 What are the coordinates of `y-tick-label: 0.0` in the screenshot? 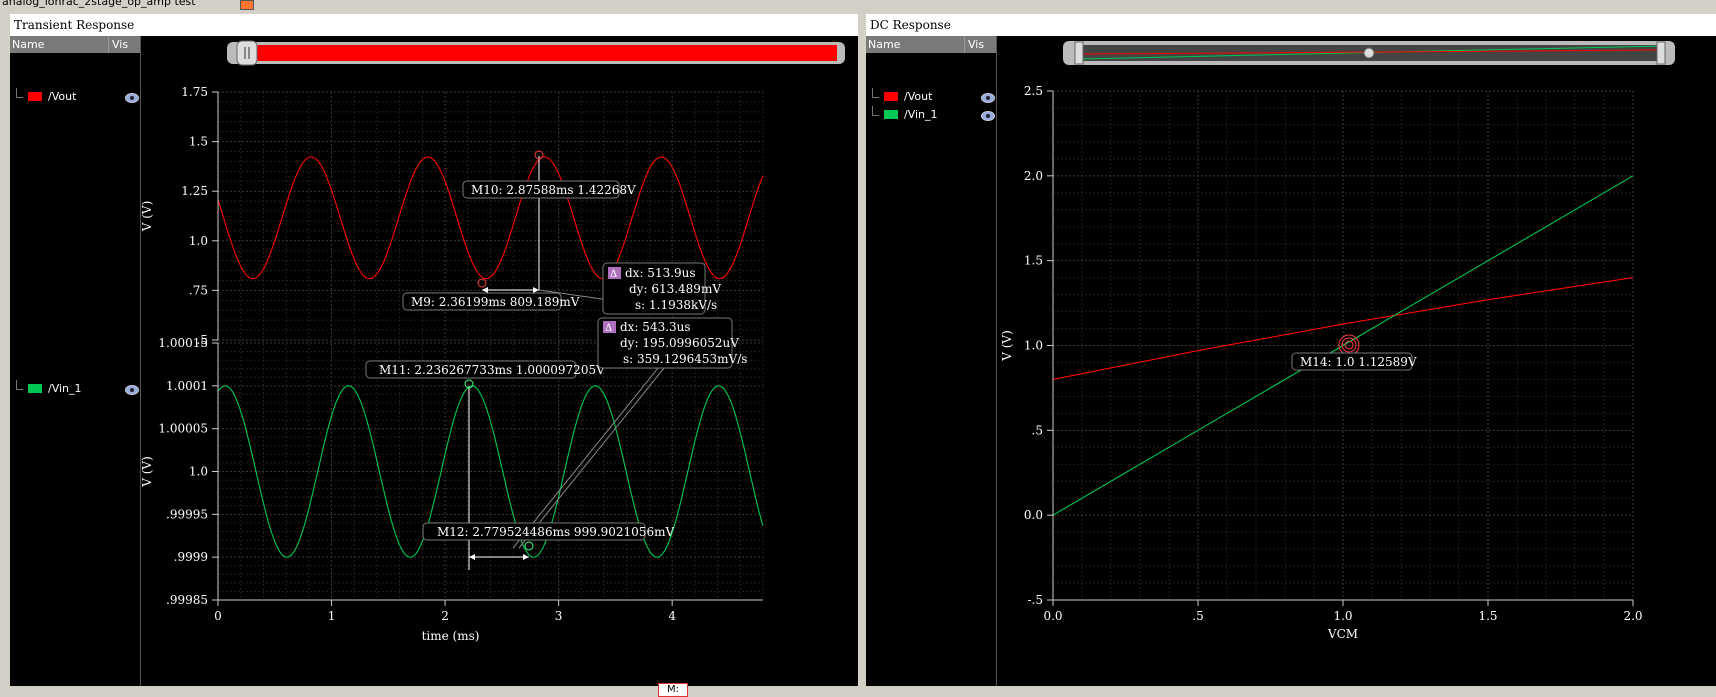 It's located at (1033, 515).